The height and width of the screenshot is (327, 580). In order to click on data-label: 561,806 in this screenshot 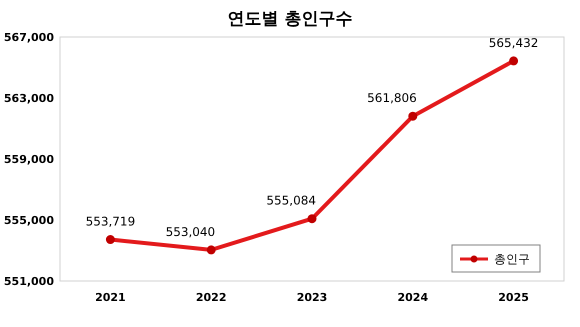, I will do `click(392, 98)`.